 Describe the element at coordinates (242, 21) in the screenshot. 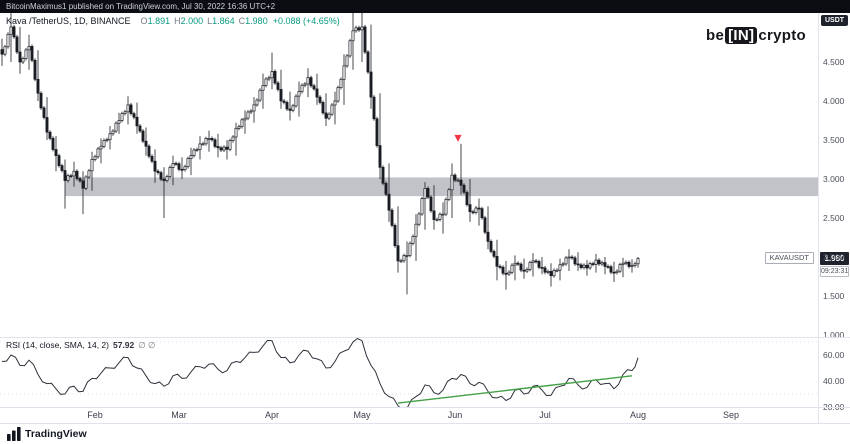

I see `close-label: C` at that location.